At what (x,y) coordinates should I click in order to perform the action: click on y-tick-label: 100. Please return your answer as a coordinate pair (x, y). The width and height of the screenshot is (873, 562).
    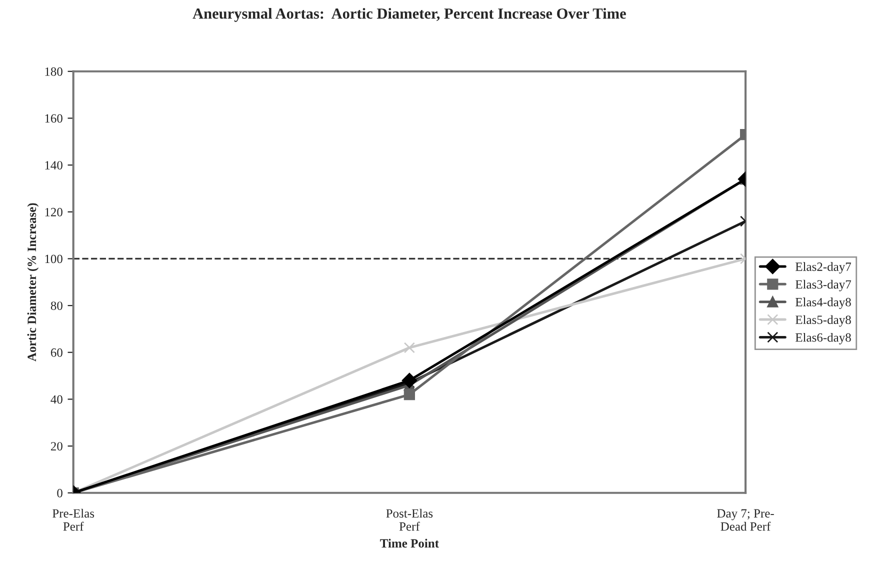
    Looking at the image, I should click on (53, 259).